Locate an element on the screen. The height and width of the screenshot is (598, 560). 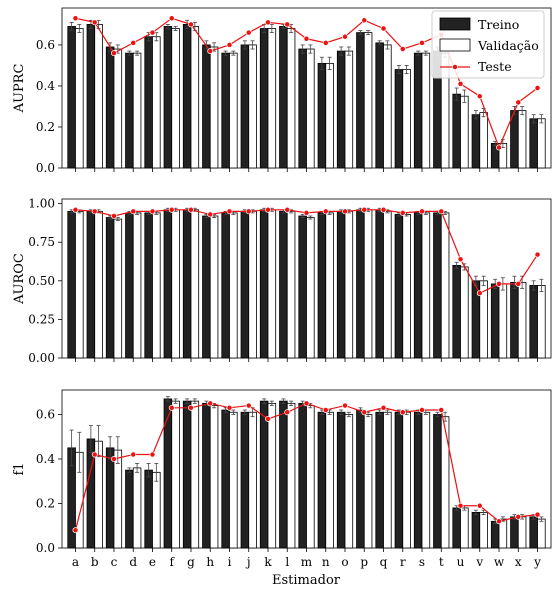
x-tick-label-q: q is located at coordinates (384, 562).